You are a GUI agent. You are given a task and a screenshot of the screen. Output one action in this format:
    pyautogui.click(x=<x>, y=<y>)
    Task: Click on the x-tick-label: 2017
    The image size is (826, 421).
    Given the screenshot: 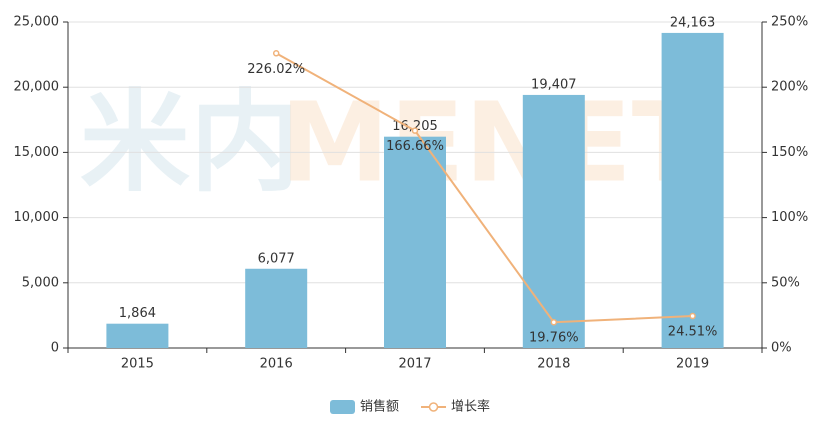 What is the action you would take?
    pyautogui.click(x=414, y=364)
    